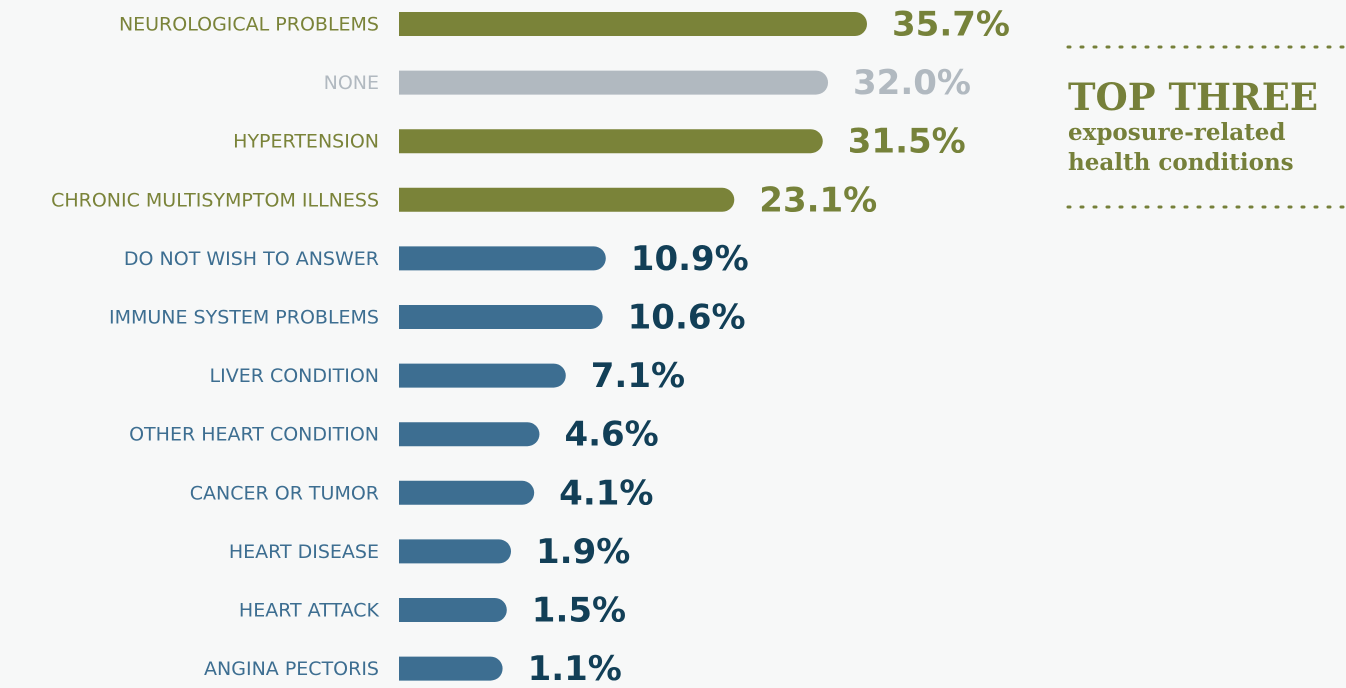  I want to click on value-label: 23.1%, so click(818, 200).